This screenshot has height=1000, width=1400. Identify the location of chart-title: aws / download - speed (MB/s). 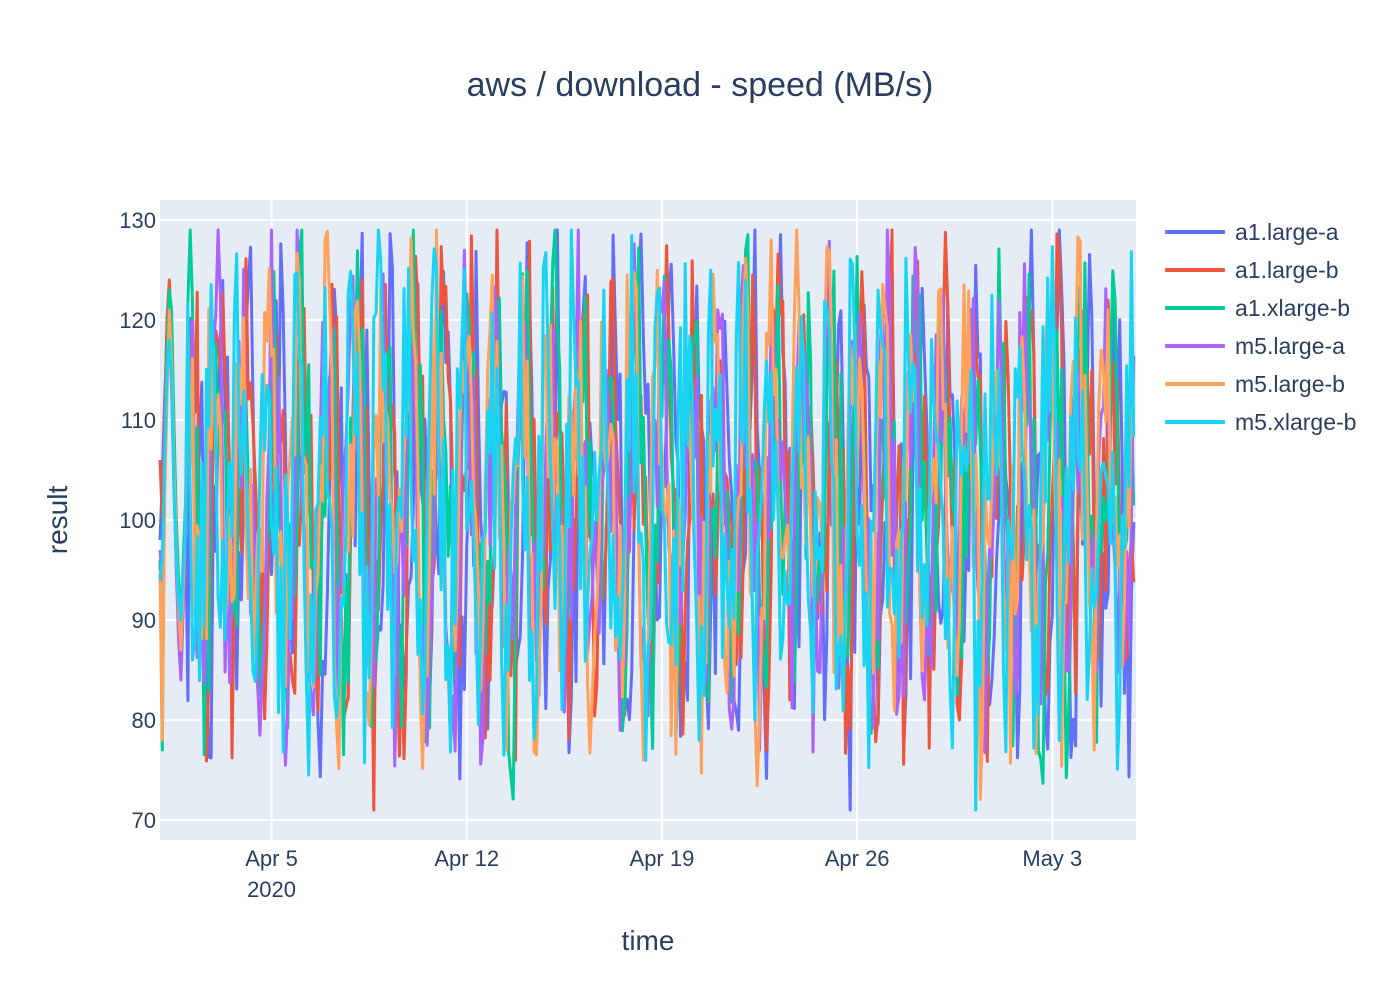
(700, 85).